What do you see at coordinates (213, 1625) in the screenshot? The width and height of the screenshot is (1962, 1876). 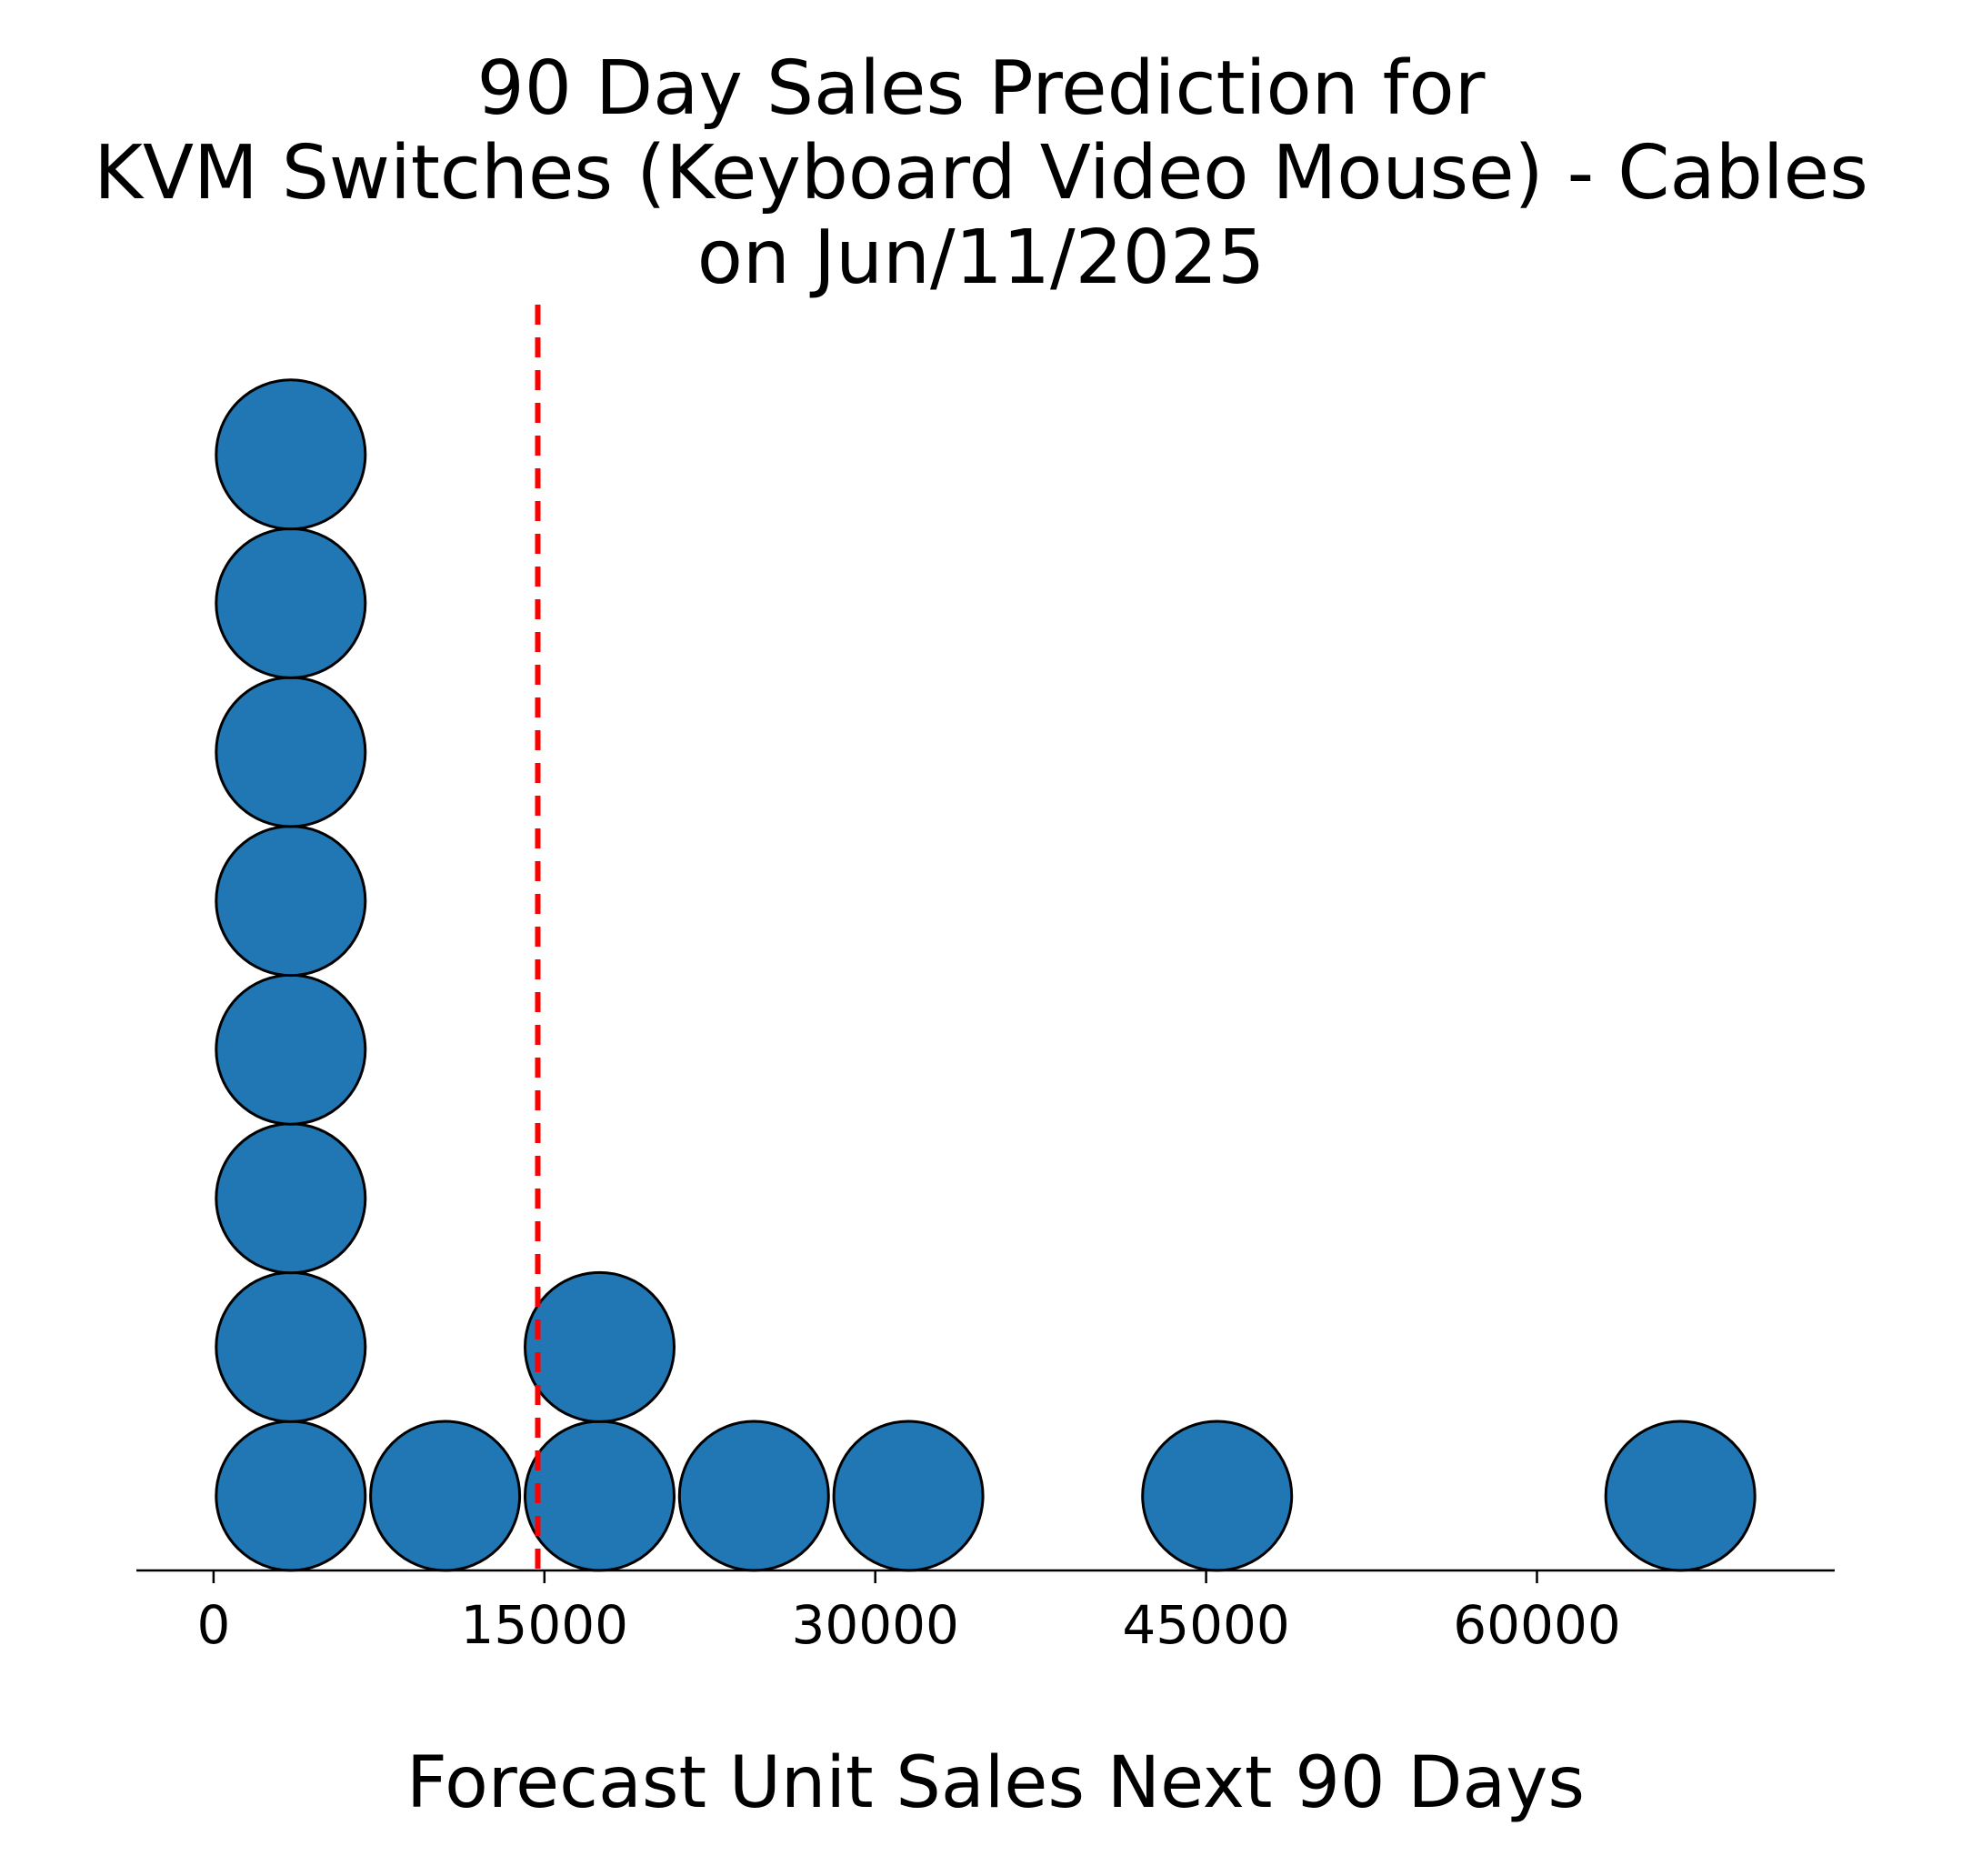 I see `x-tick-label: 0` at bounding box center [213, 1625].